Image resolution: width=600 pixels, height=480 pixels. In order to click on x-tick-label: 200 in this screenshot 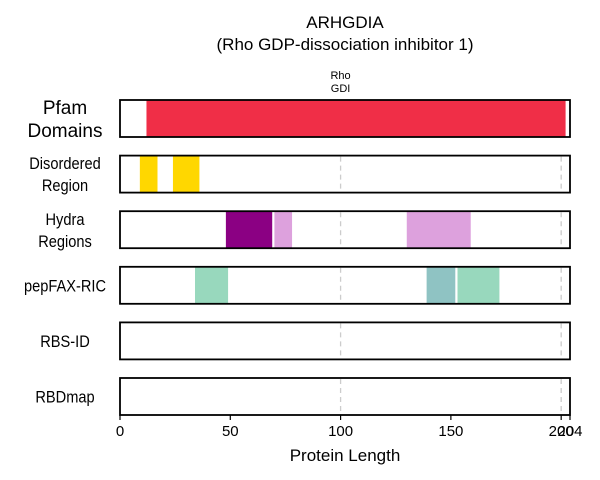, I will do `click(561, 431)`.